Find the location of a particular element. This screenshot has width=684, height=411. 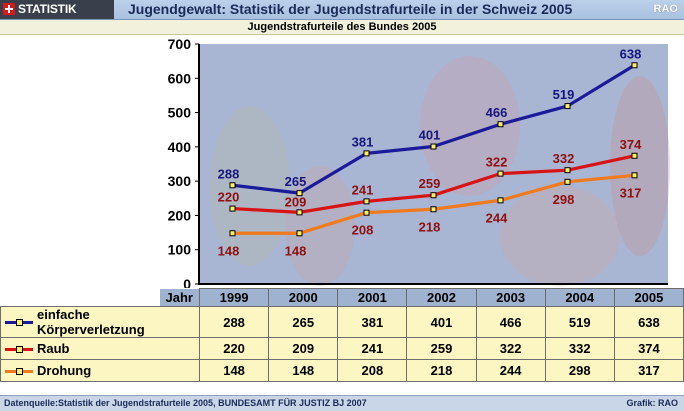

table-cell: 288 is located at coordinates (234, 322).